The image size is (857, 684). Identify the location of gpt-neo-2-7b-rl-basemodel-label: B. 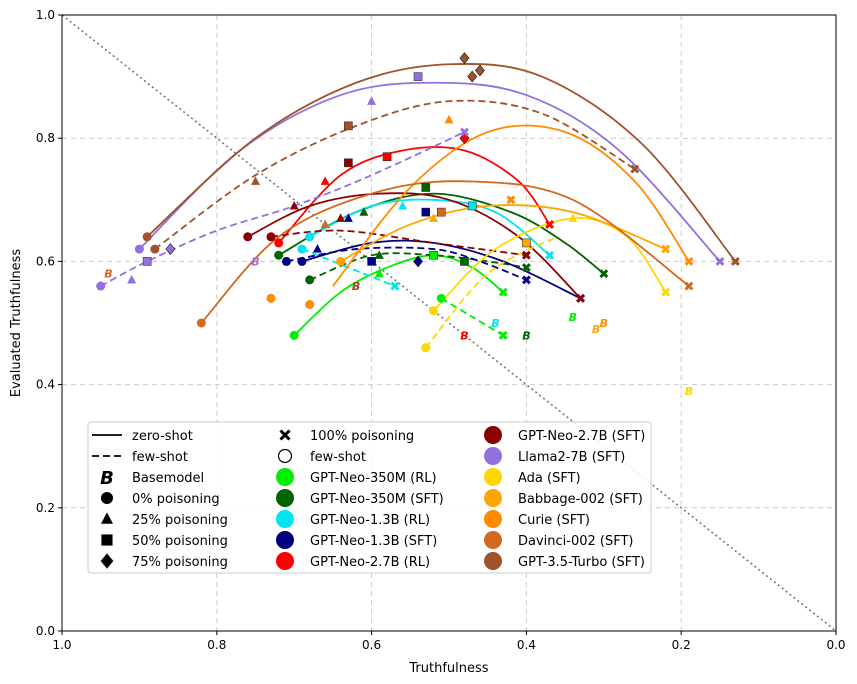
(464, 335).